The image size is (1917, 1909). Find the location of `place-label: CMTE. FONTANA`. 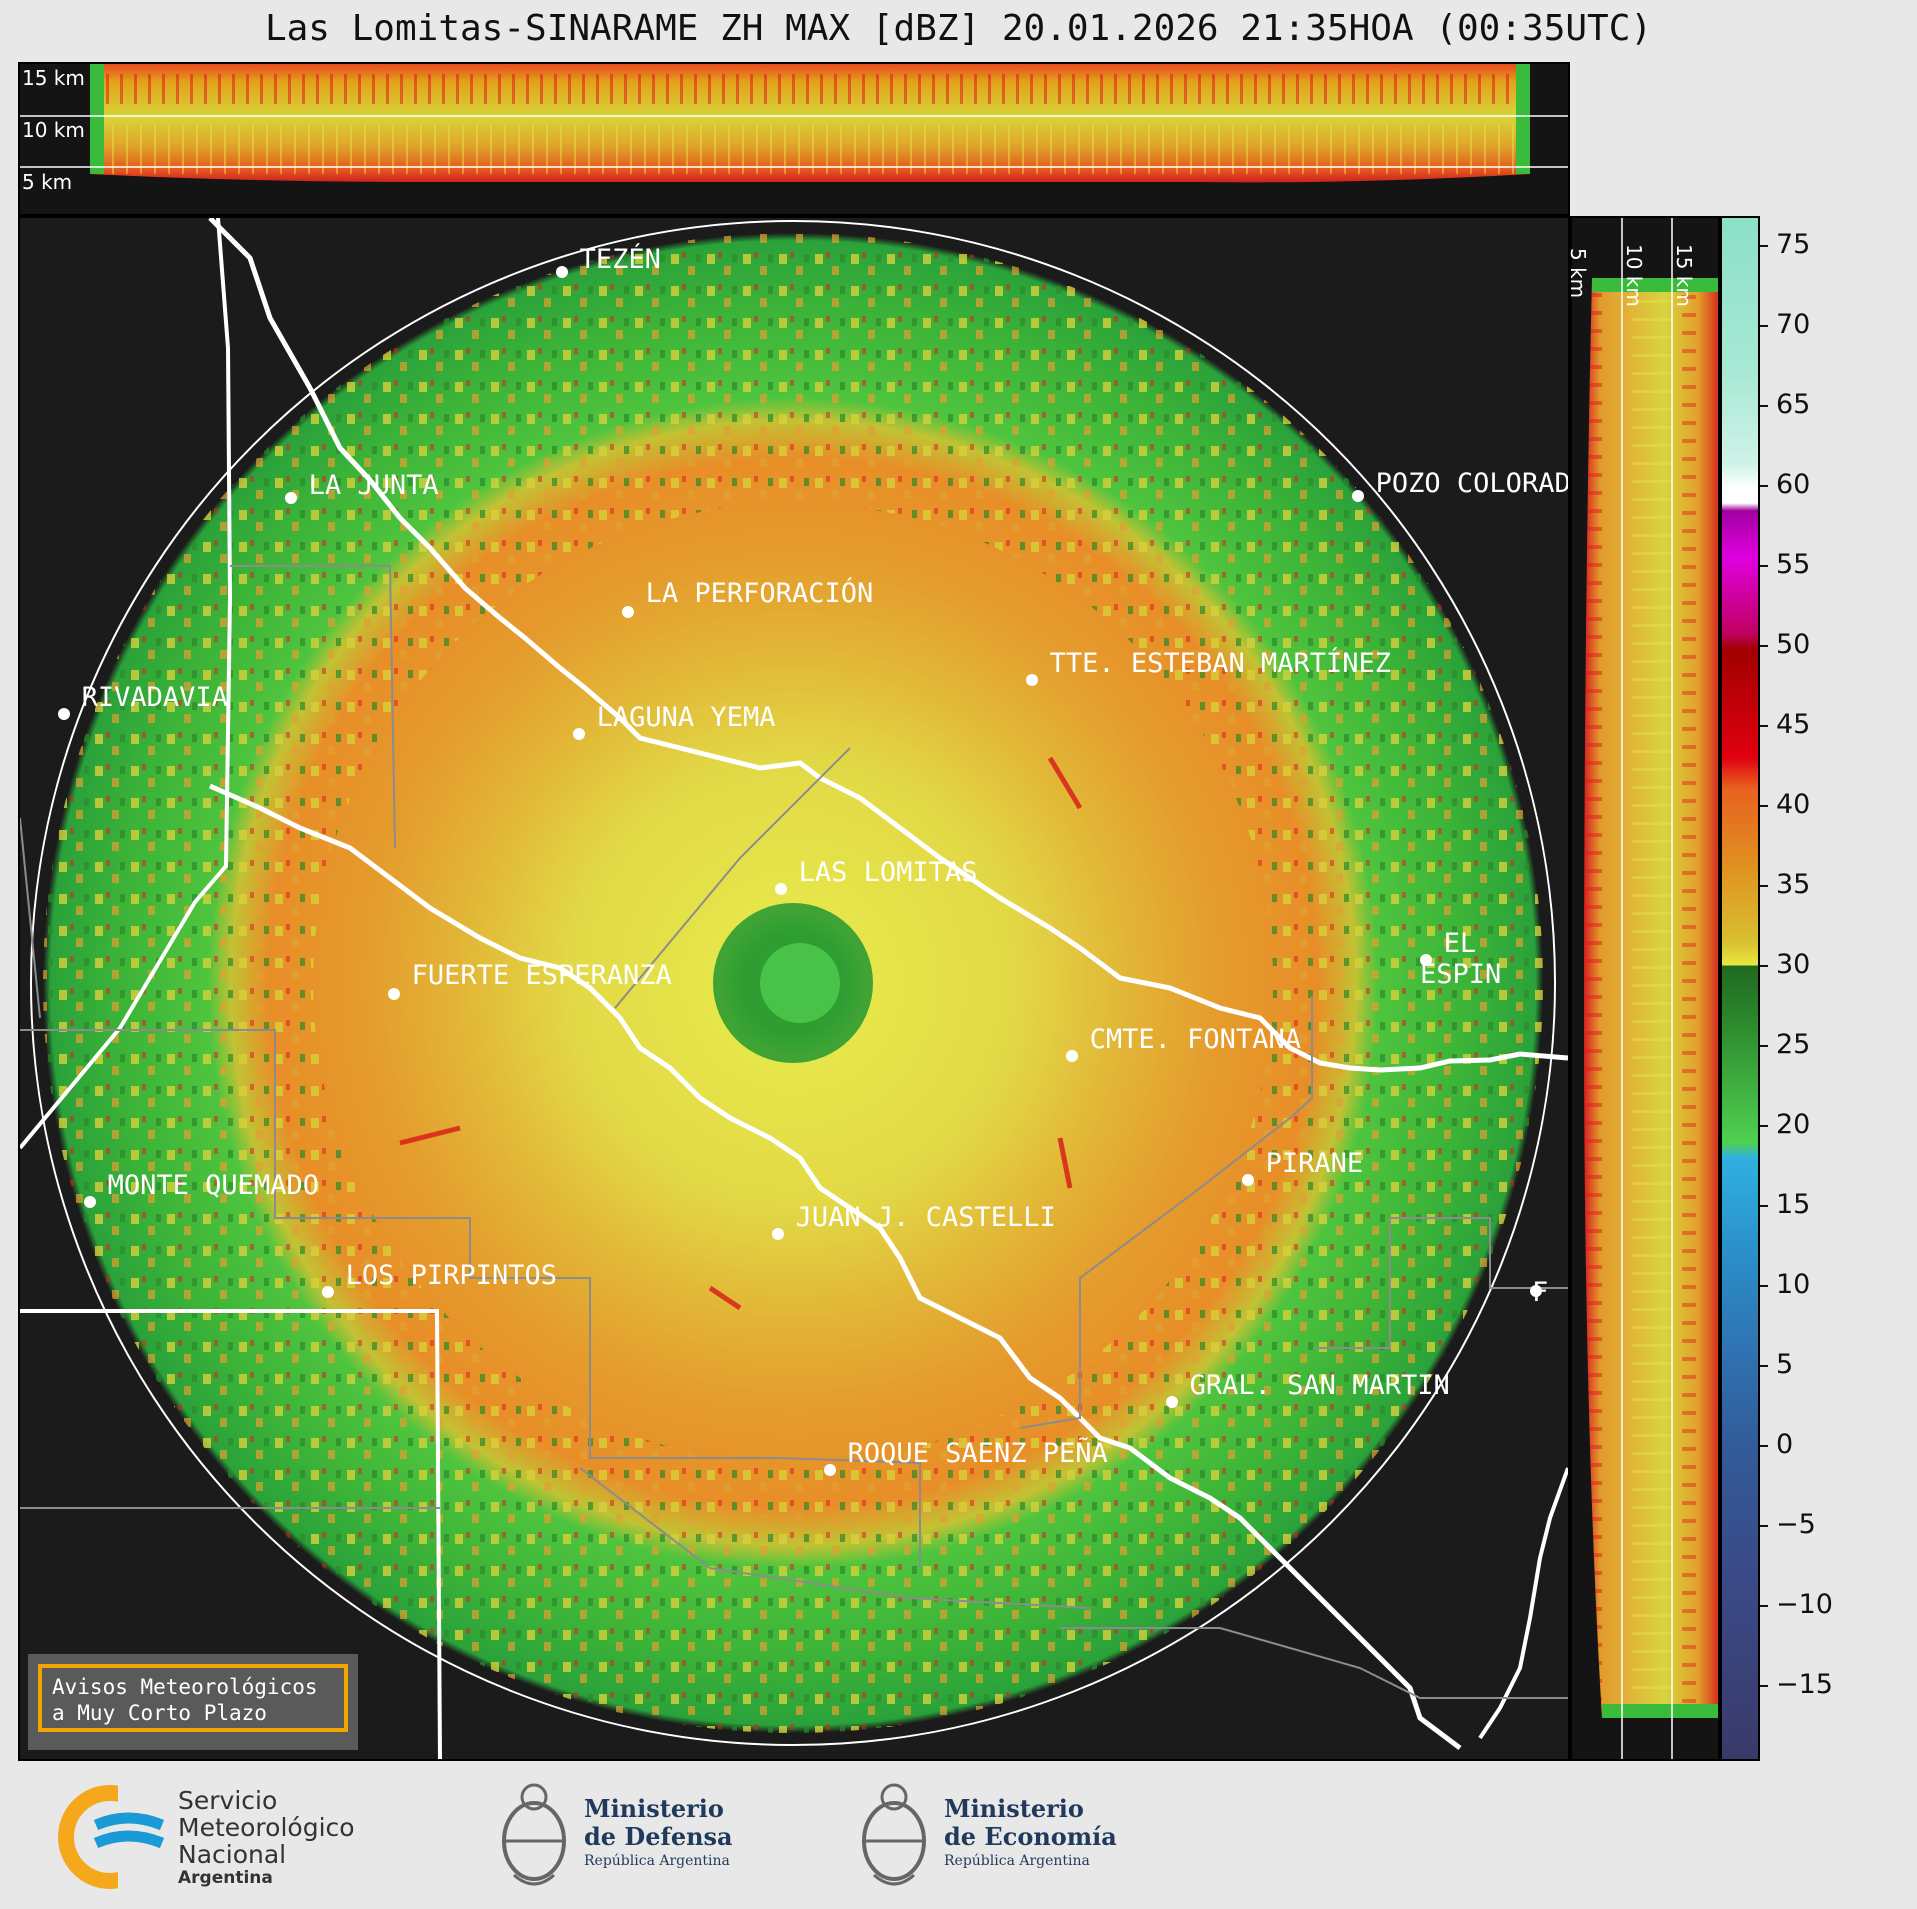

place-label: CMTE. FONTANA is located at coordinates (1195, 1039).